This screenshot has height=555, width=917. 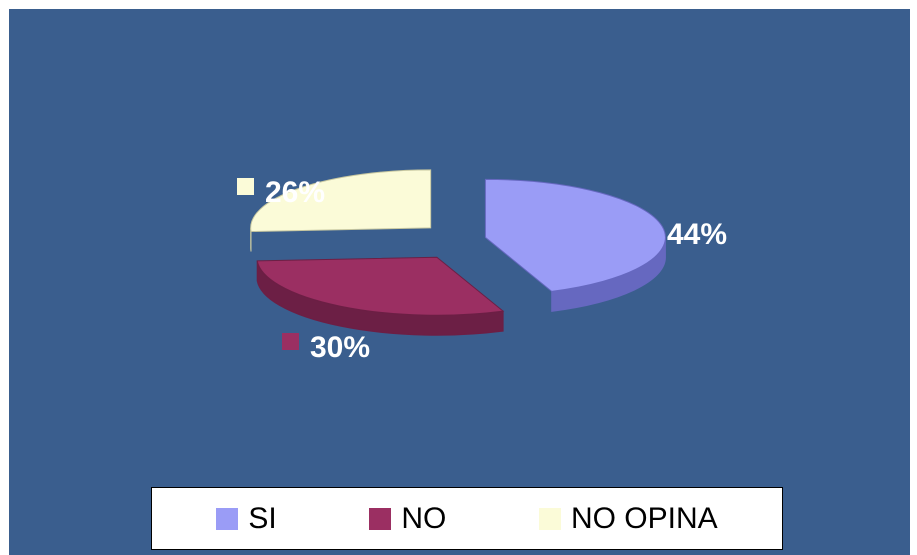 What do you see at coordinates (424, 518) in the screenshot?
I see `legend-label-no: NO` at bounding box center [424, 518].